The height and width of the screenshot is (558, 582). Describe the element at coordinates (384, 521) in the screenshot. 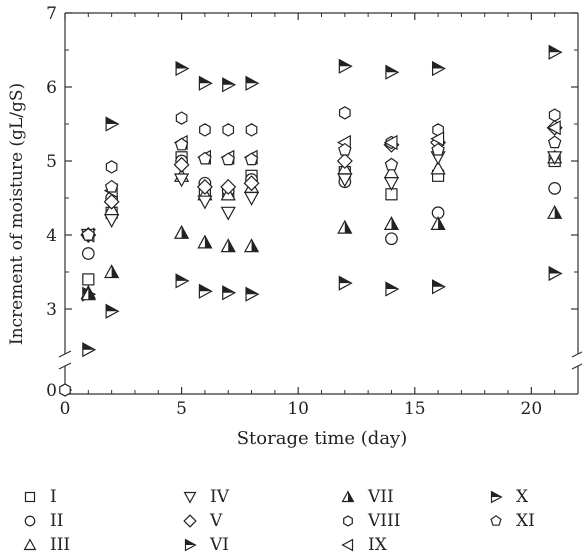

I see `legend-label: VIII` at that location.